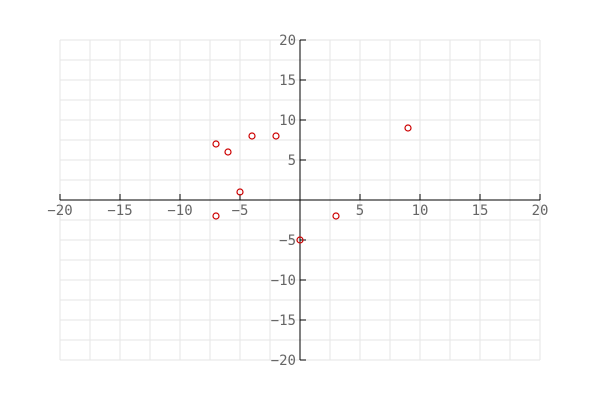 Image resolution: width=600 pixels, height=400 pixels. What do you see at coordinates (59, 211) in the screenshot?
I see `x-tick-label: −20` at bounding box center [59, 211].